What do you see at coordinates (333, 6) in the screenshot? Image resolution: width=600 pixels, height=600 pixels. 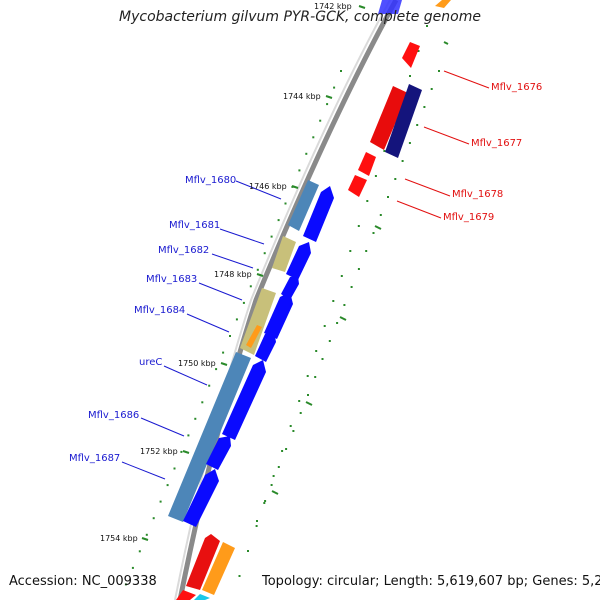 I see `ruler-label: 1742 kbp` at bounding box center [333, 6].